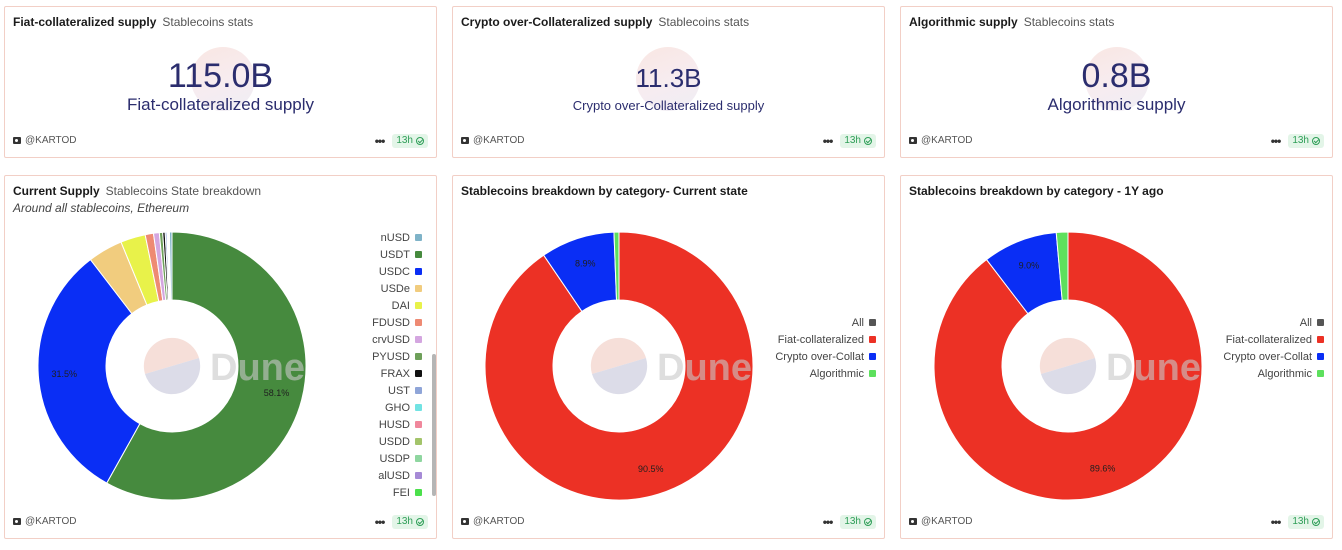  Describe the element at coordinates (963, 22) in the screenshot. I see `card-title: Algorithmic supply` at that location.